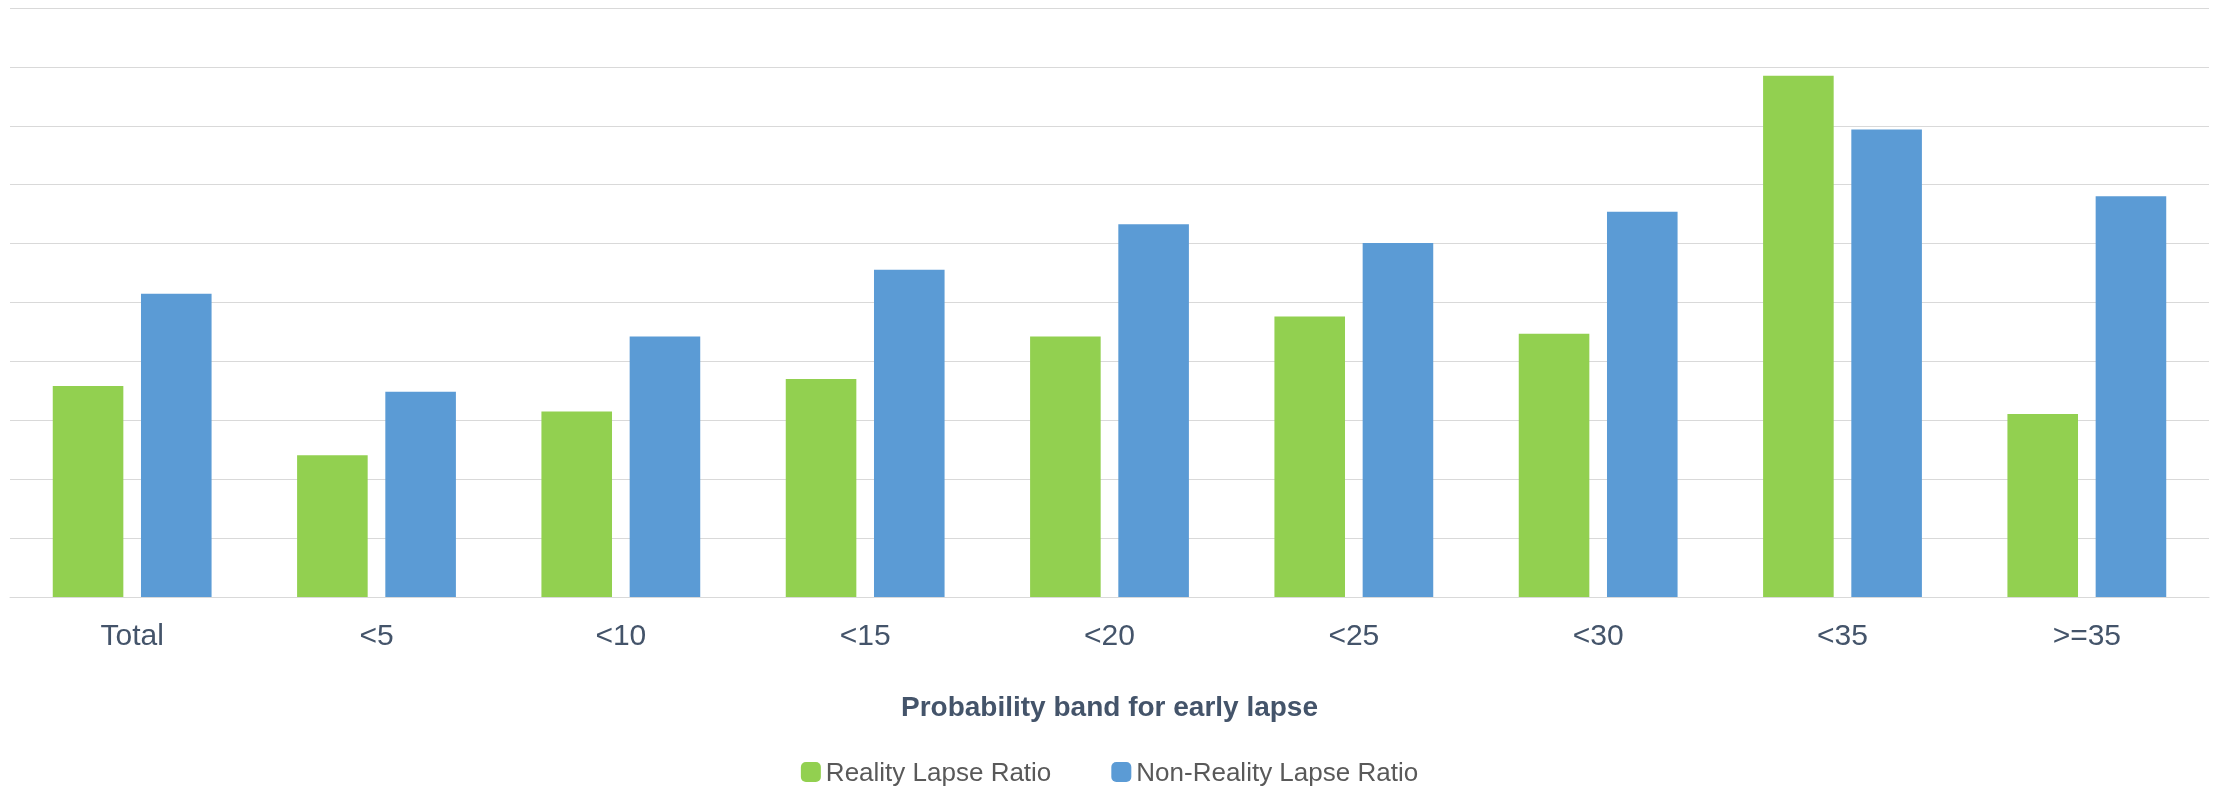 The image size is (2219, 800). I want to click on x-axis-title: Probability band for early lapse, so click(1109, 706).